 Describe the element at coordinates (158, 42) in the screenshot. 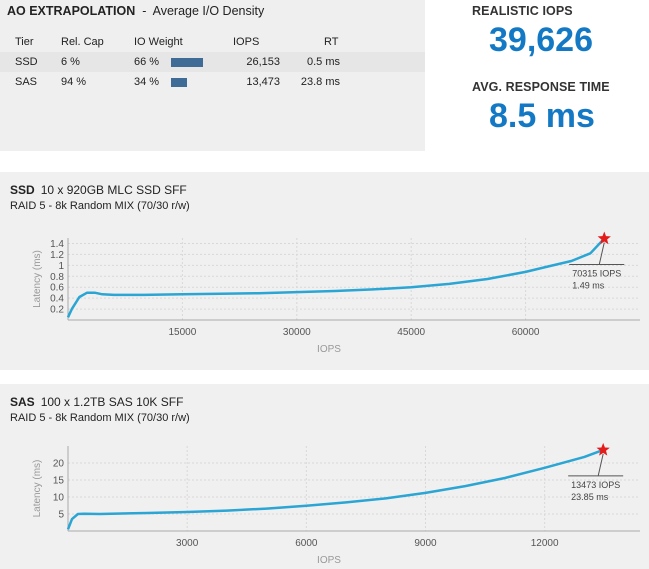

I see `col-header-io-weight: IO Weight` at that location.